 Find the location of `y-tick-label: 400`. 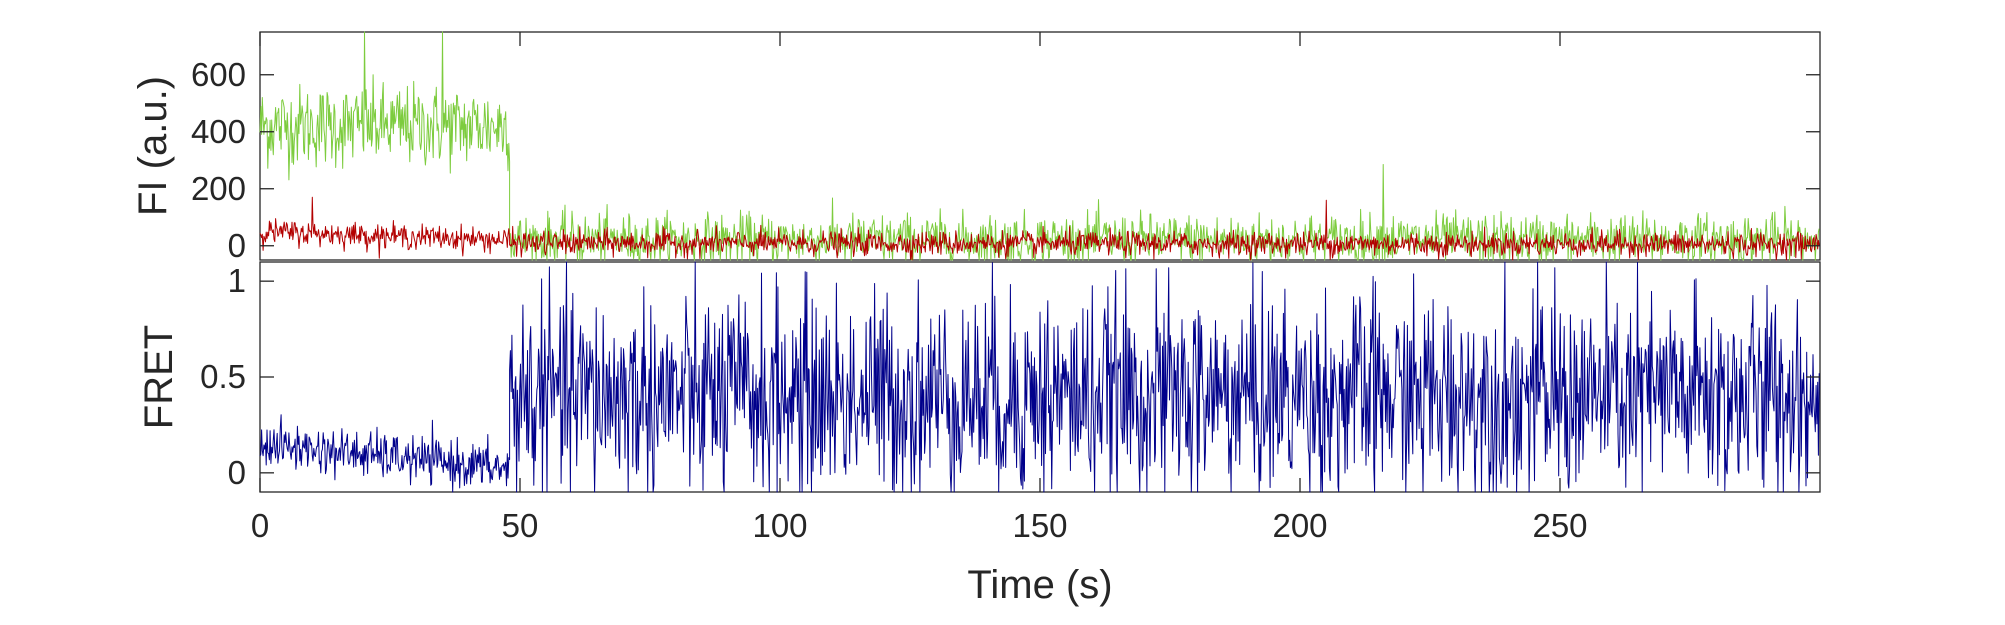

y-tick-label: 400 is located at coordinates (218, 131).